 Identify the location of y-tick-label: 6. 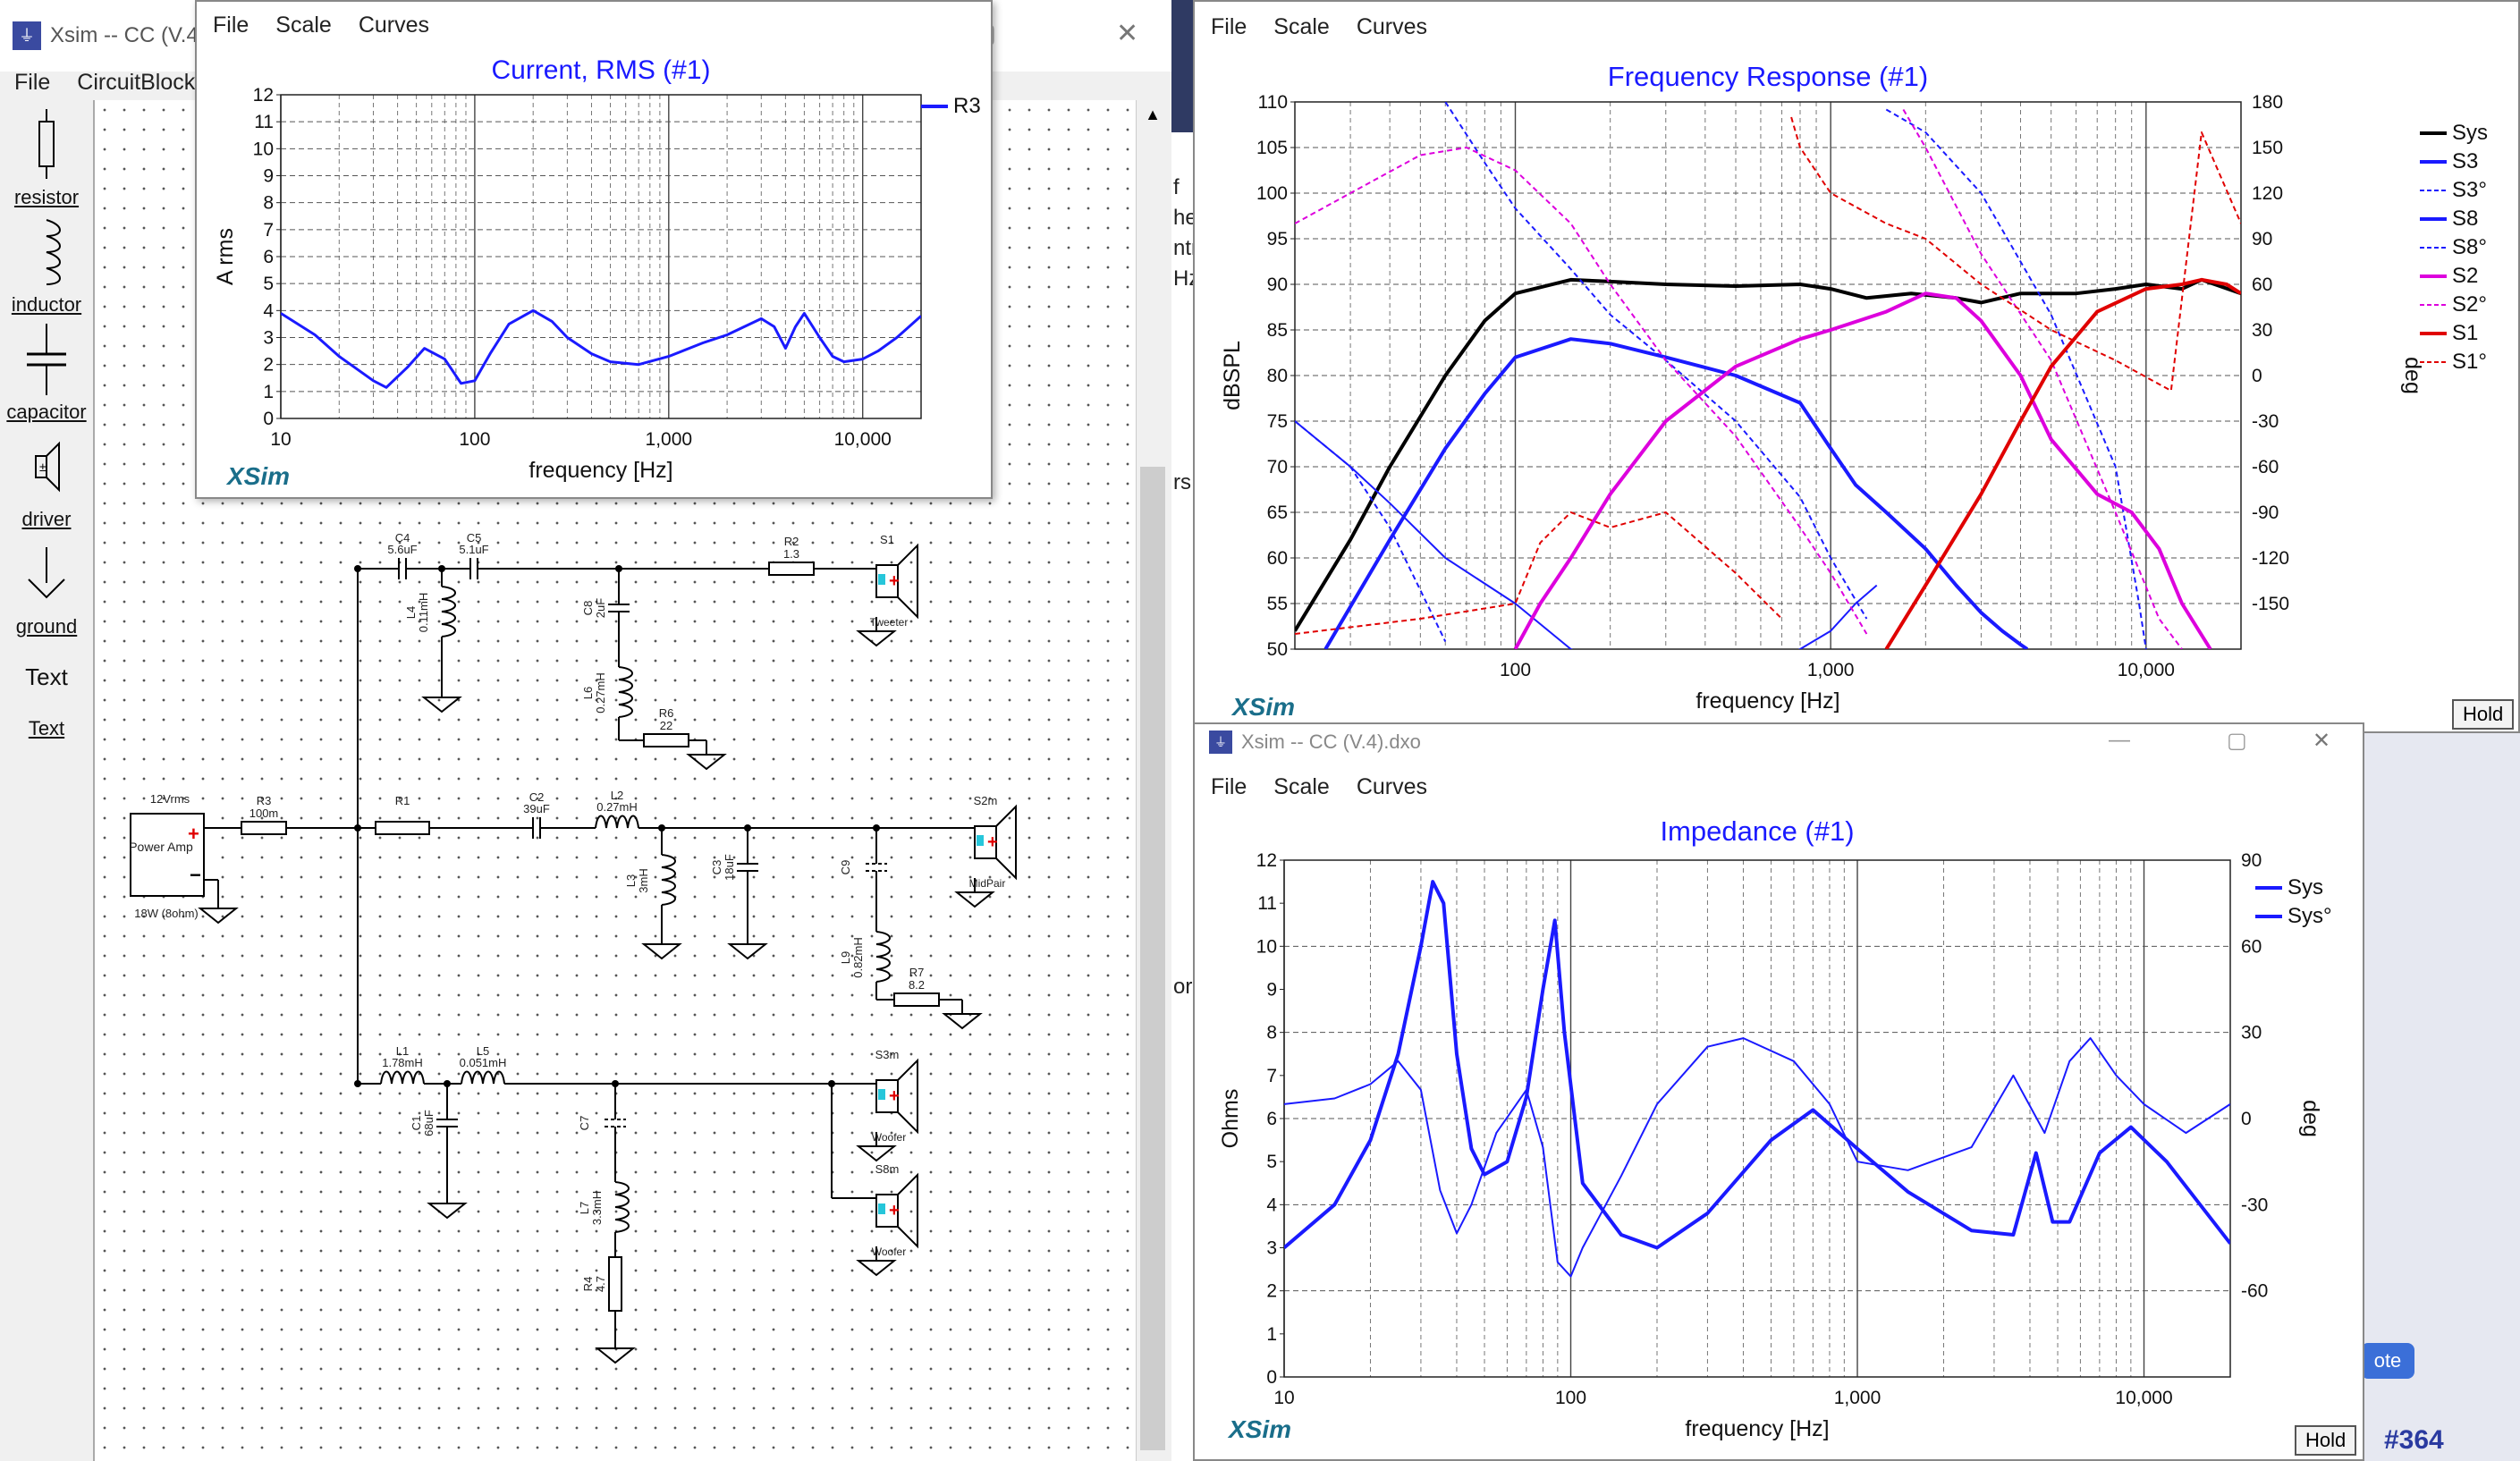
(268, 257).